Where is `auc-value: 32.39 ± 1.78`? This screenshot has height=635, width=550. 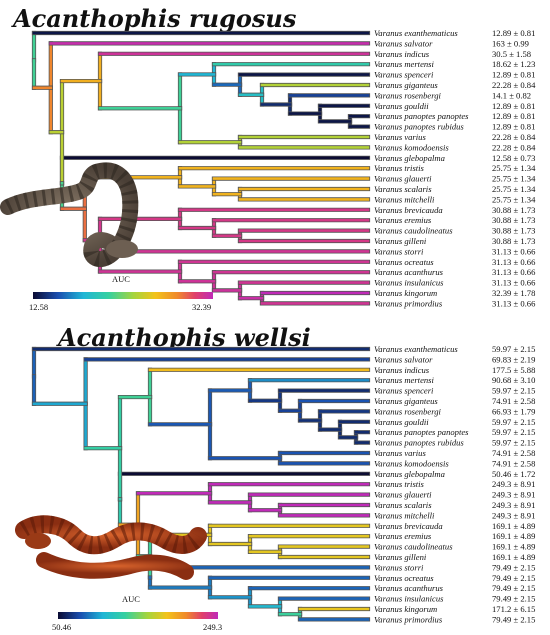 auc-value: 32.39 ± 1.78 is located at coordinates (513, 293).